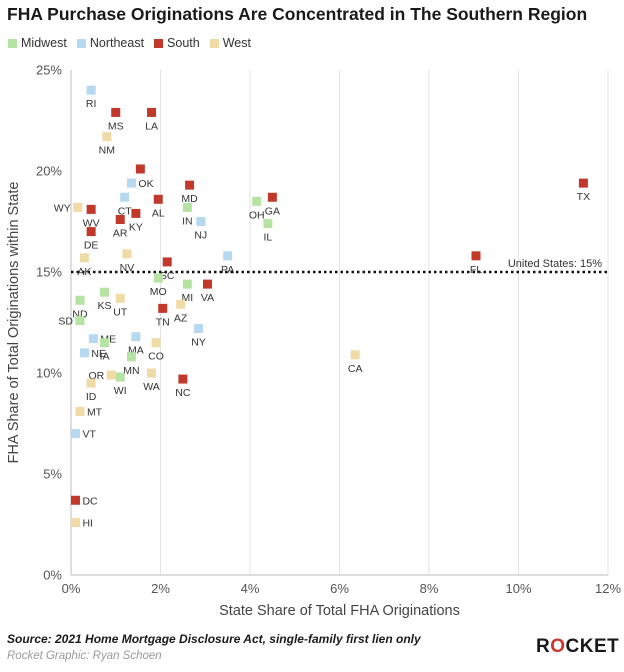 The height and width of the screenshot is (672, 624). Describe the element at coordinates (268, 224) in the screenshot. I see `point-il` at that location.